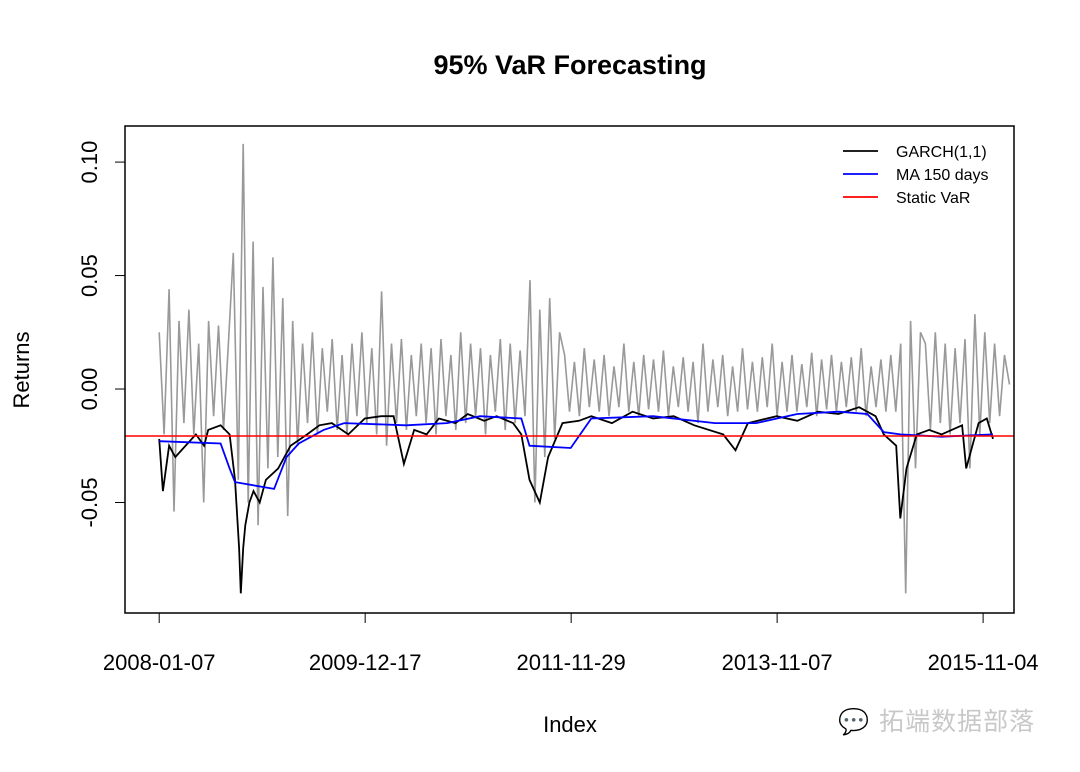 This screenshot has height=772, width=1080. Describe the element at coordinates (983, 662) in the screenshot. I see `x-tick-label: 2015-11-04` at that location.